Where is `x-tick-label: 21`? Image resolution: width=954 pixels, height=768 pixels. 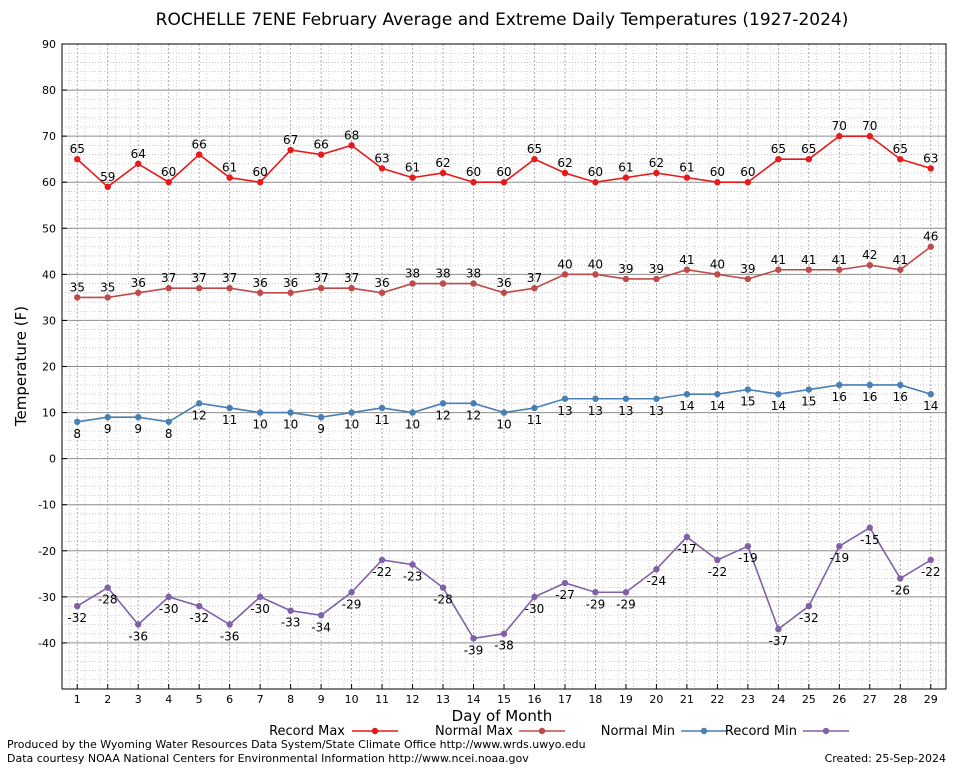
x-tick-label: 21 is located at coordinates (687, 699).